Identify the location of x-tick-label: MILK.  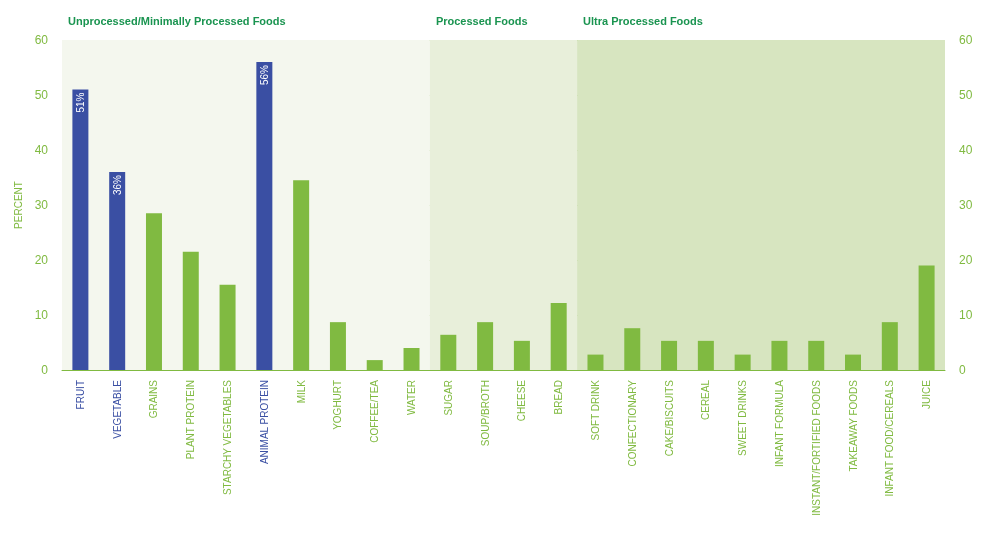
(301, 391).